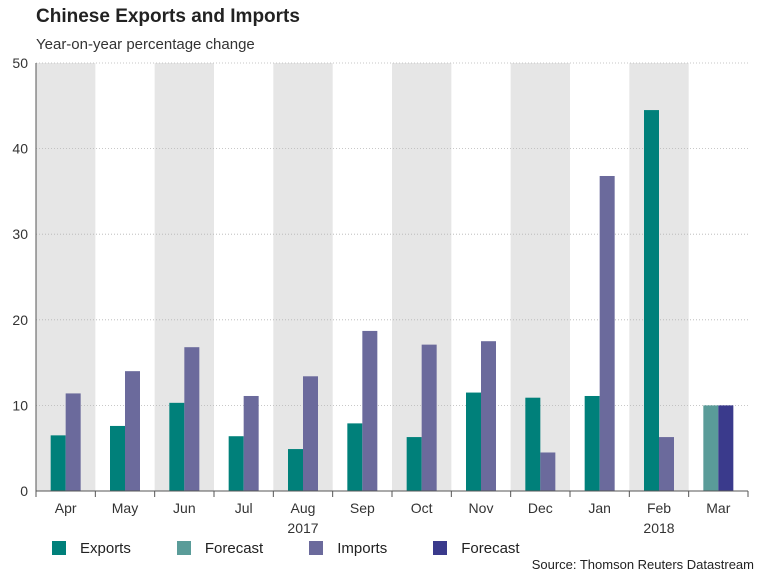 The width and height of the screenshot is (768, 576). What do you see at coordinates (251, 443) in the screenshot?
I see `bar-imports-jul` at bounding box center [251, 443].